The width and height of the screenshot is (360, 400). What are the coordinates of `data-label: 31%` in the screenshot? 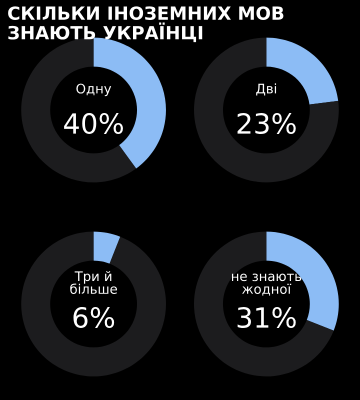 It's located at (267, 317).